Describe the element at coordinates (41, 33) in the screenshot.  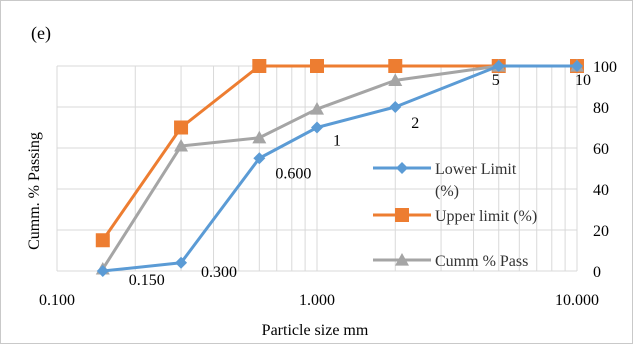
I see `panel-label: (e)` at that location.